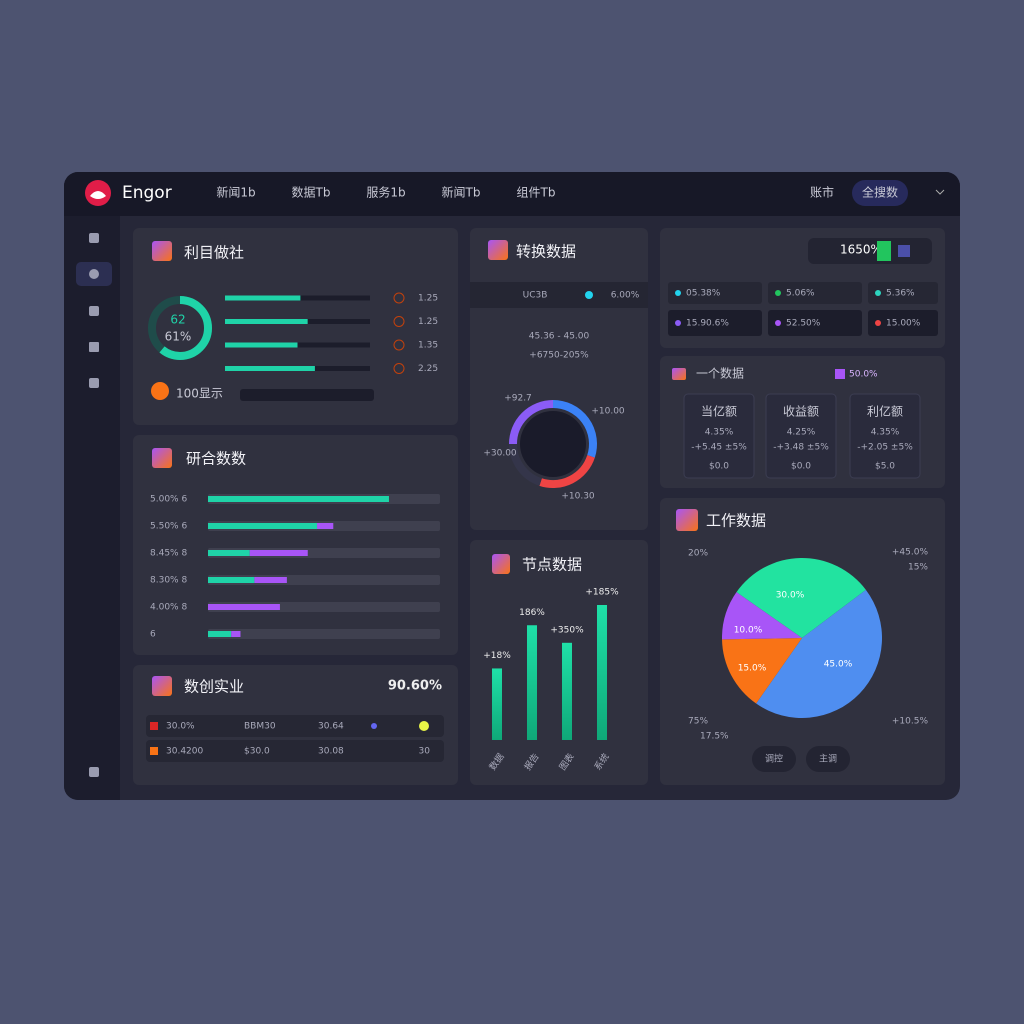 This screenshot has width=1024, height=1024. I want to click on button-label: 调控, so click(774, 759).